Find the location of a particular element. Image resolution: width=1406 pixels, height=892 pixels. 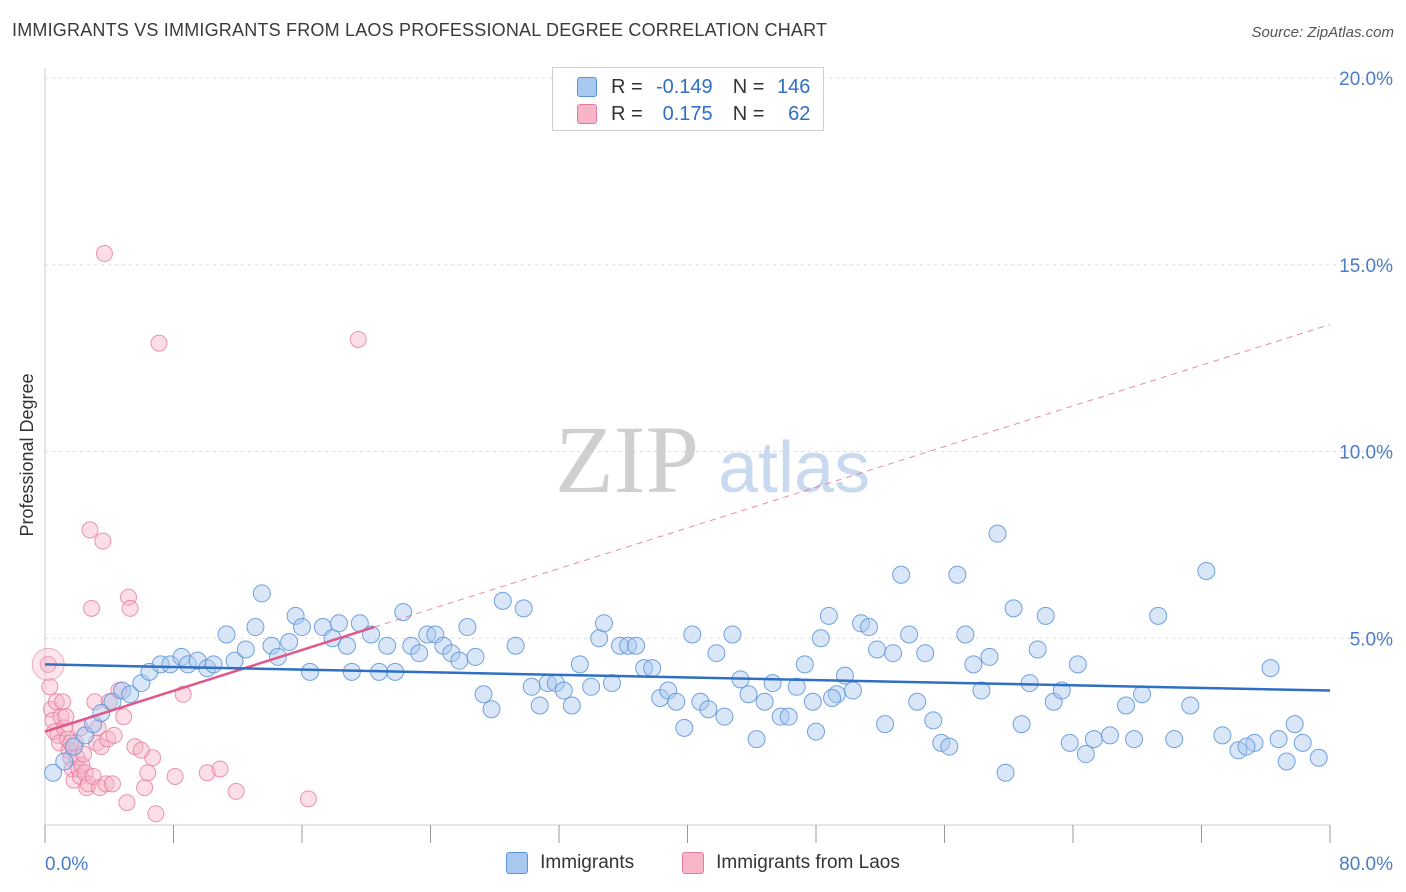

series-legend: Immigrants Immigrants from Laos is located at coordinates (703, 863).